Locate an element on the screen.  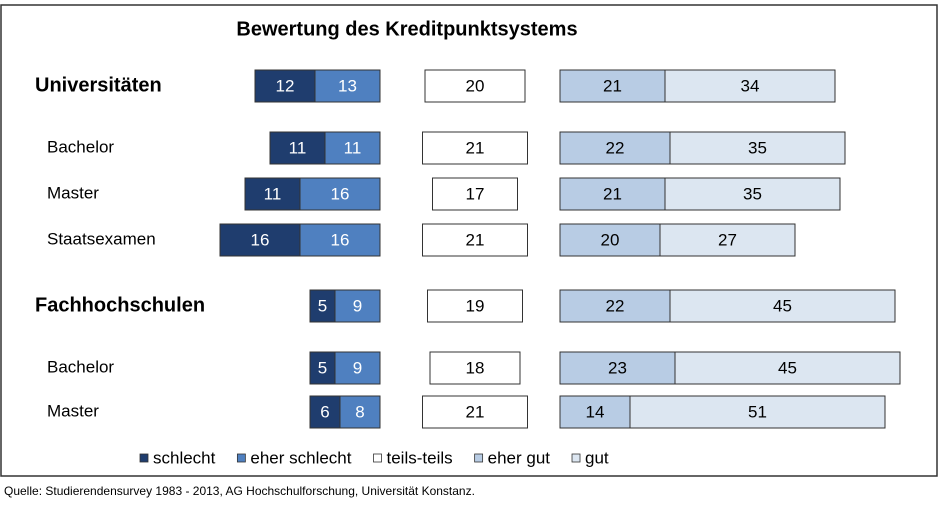
data-label: 13 is located at coordinates (347, 85).